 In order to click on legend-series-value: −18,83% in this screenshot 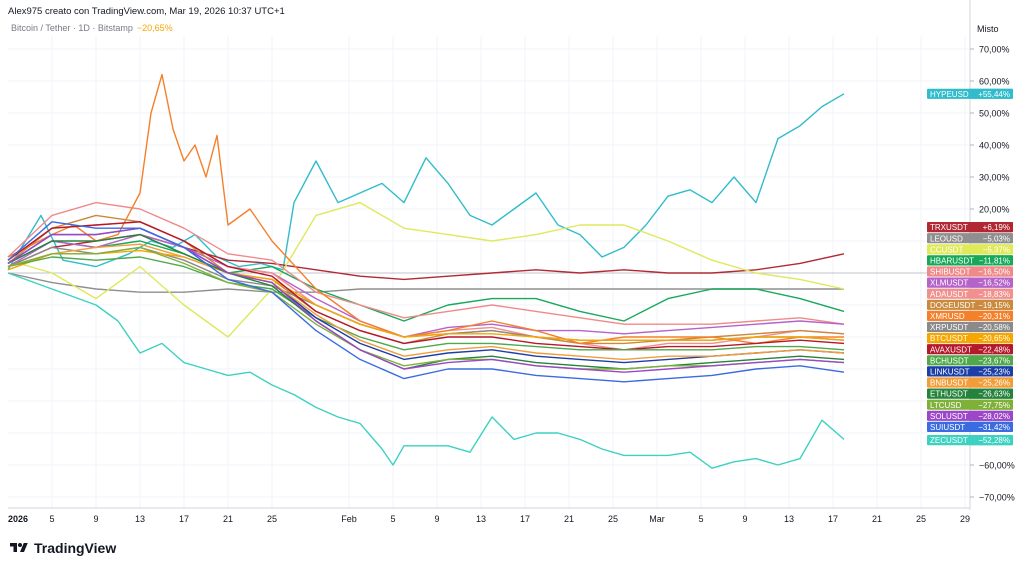, I will do `click(994, 294)`.